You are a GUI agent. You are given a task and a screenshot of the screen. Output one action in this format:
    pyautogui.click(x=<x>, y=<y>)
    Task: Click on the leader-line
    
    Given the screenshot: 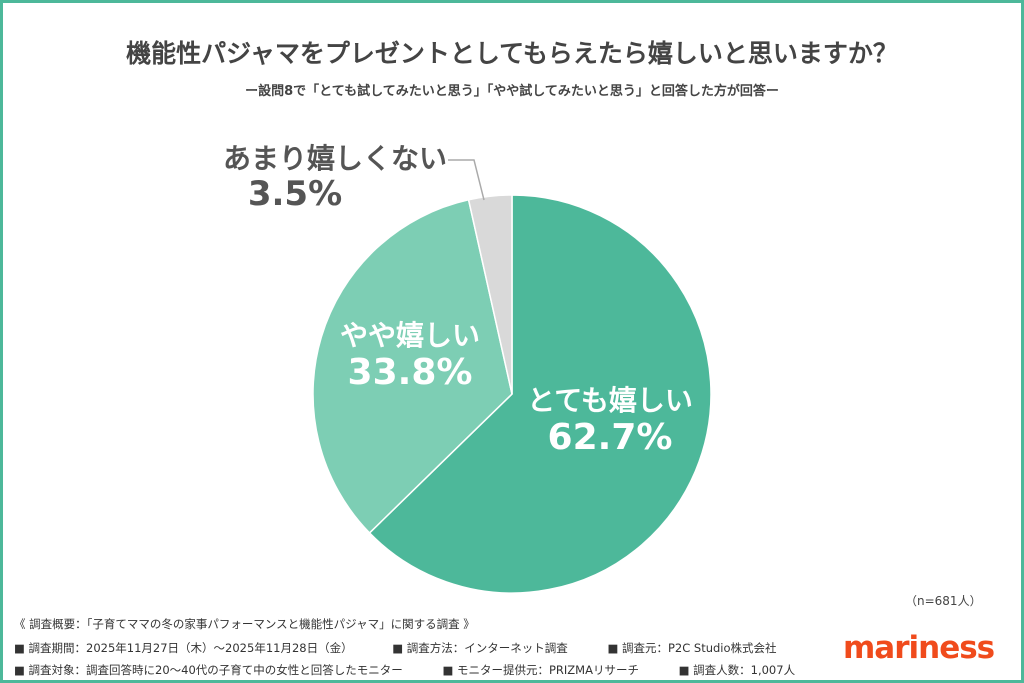 What is the action you would take?
    pyautogui.click(x=466, y=180)
    